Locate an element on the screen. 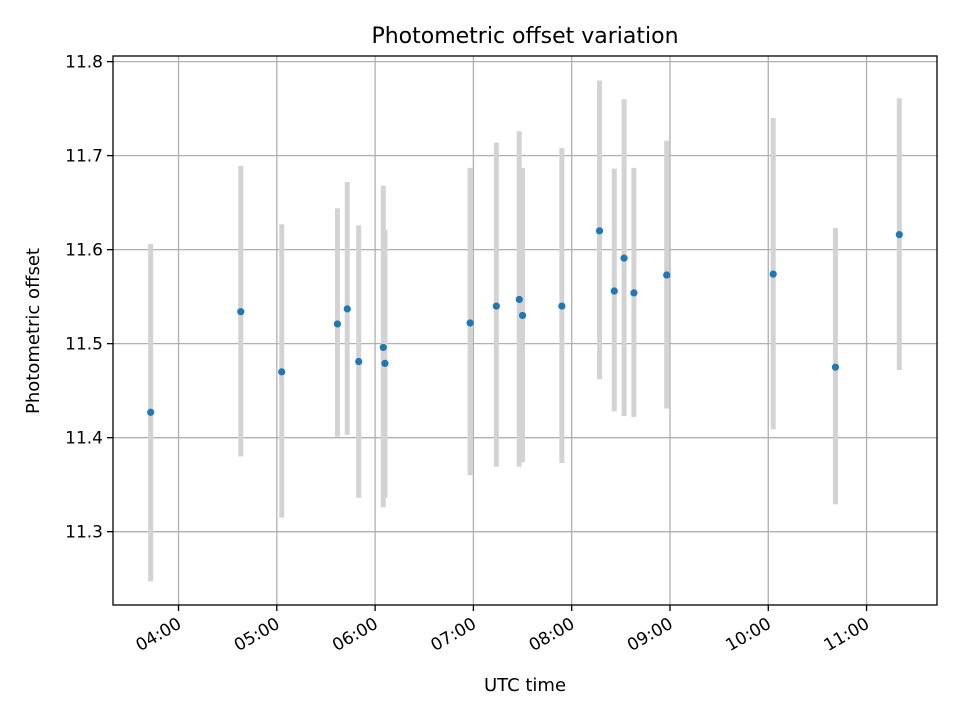 The height and width of the screenshot is (720, 960). x-tick-label: 06:00 is located at coordinates (355, 635).